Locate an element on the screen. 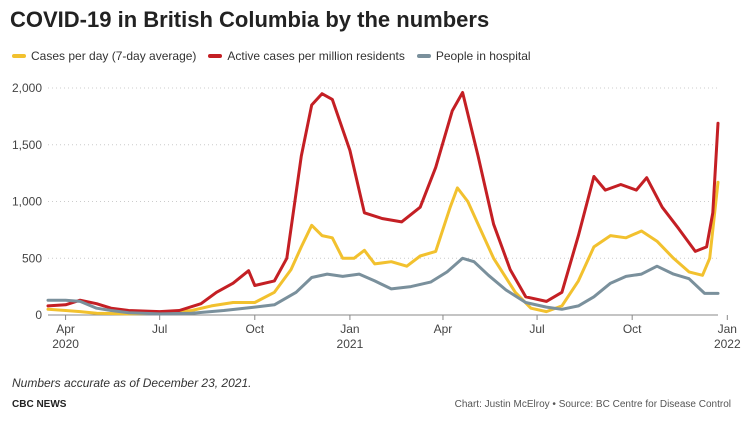 The width and height of the screenshot is (753, 424). y-tick-label: 1,500 is located at coordinates (27, 145).